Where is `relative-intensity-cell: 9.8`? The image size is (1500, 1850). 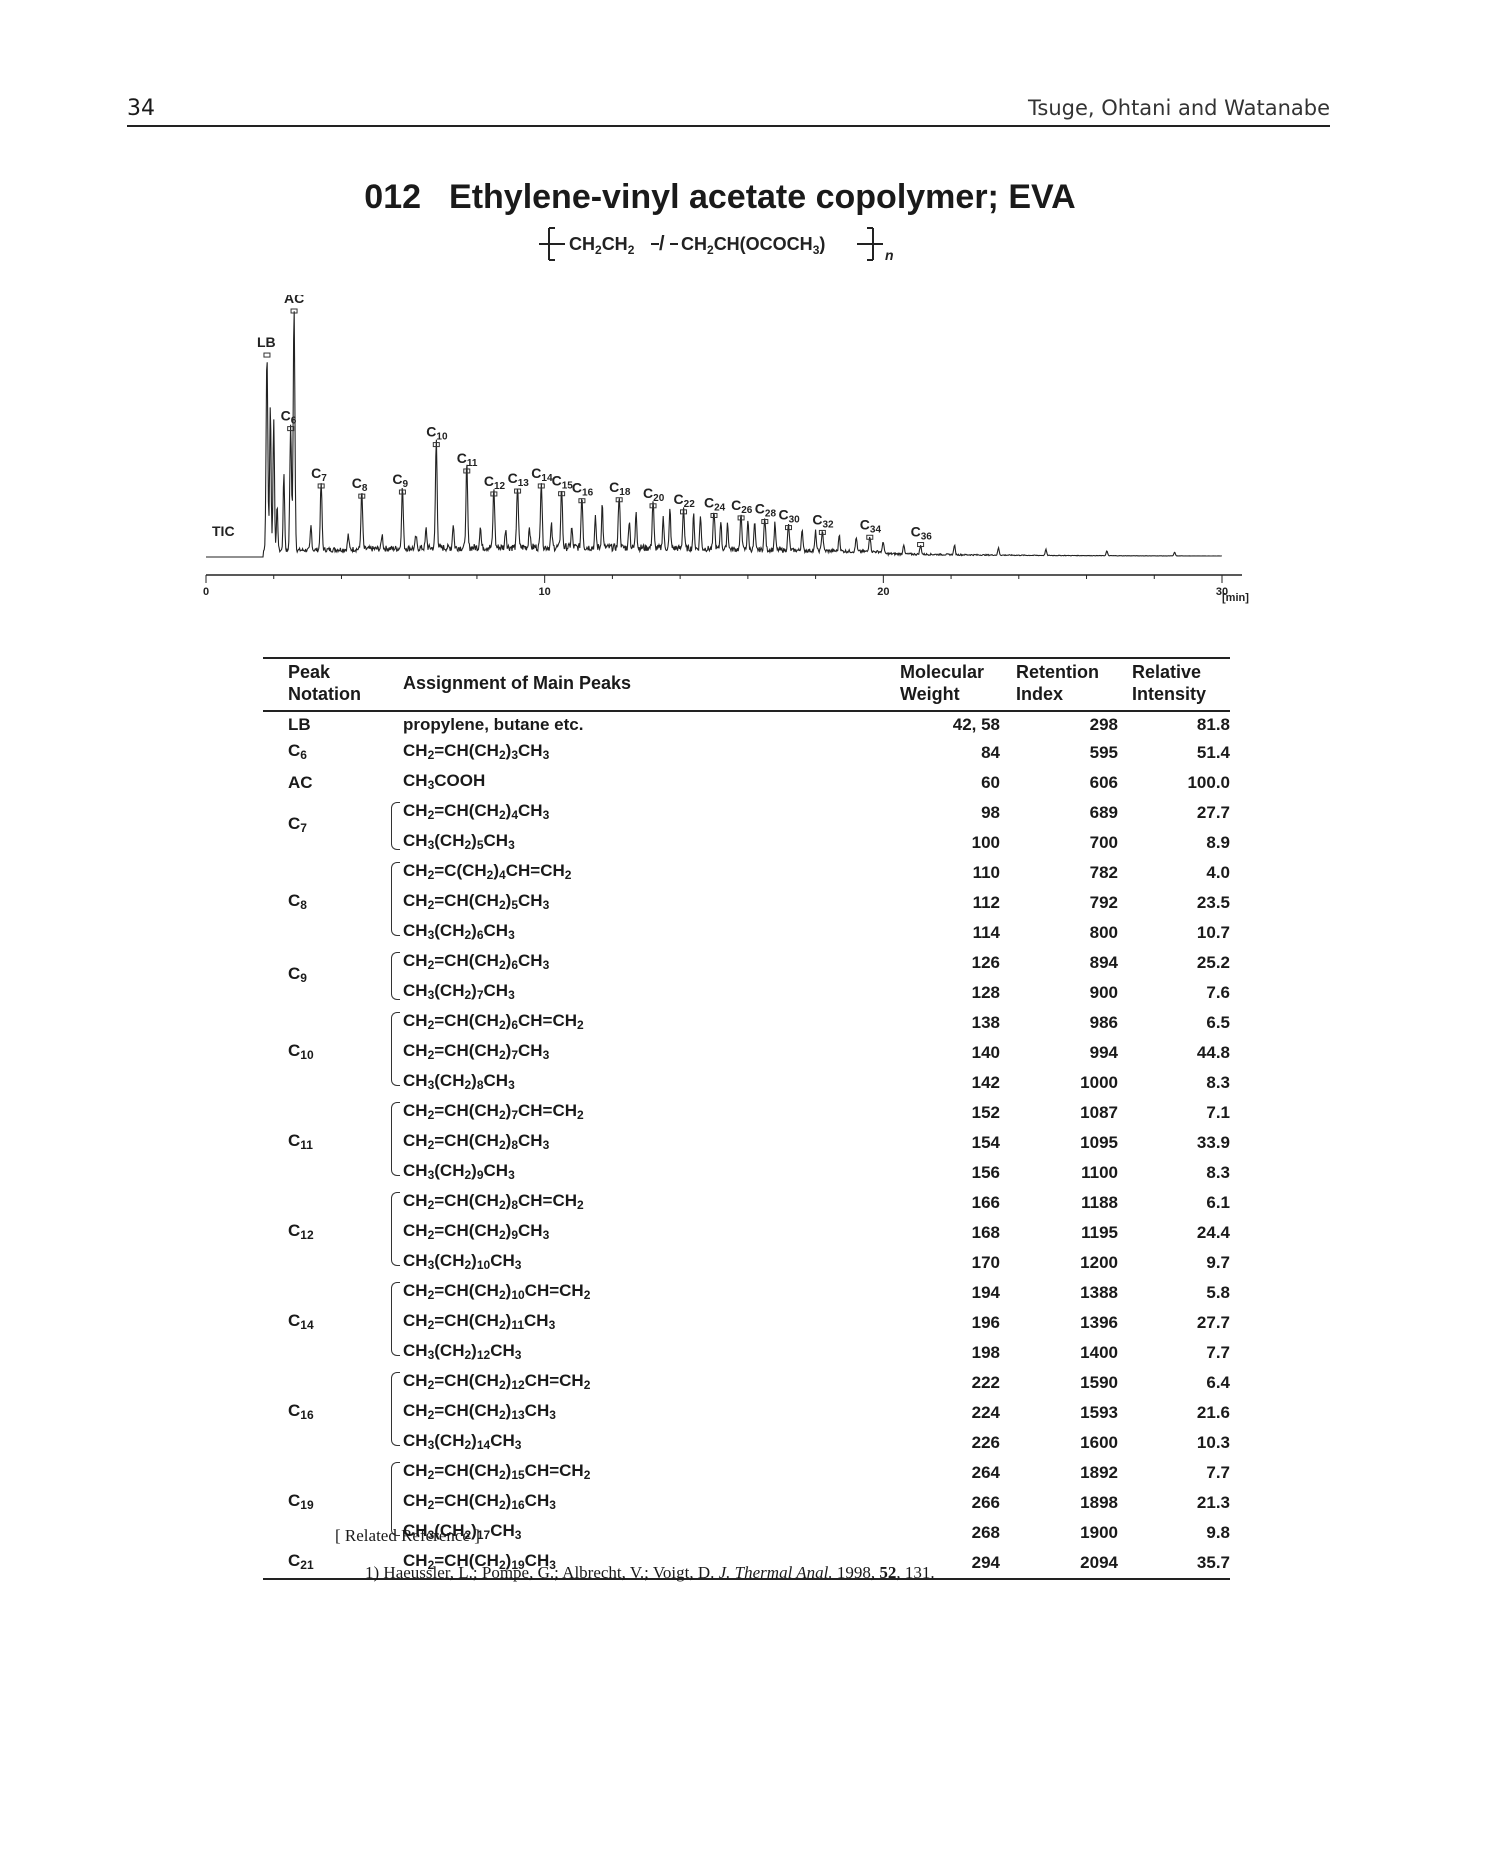
relative-intensity-cell: 9.8 is located at coordinates (1218, 1532).